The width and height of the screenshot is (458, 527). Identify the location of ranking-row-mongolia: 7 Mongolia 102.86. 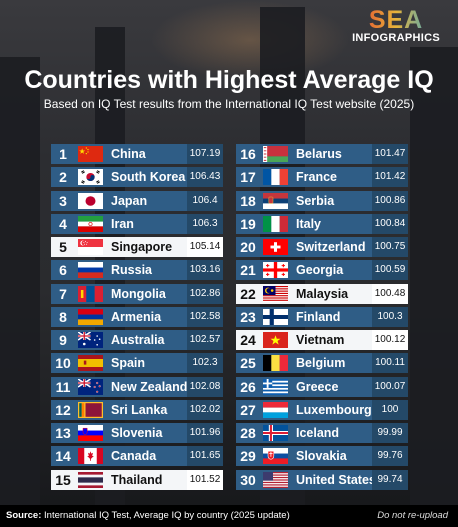
(137, 293).